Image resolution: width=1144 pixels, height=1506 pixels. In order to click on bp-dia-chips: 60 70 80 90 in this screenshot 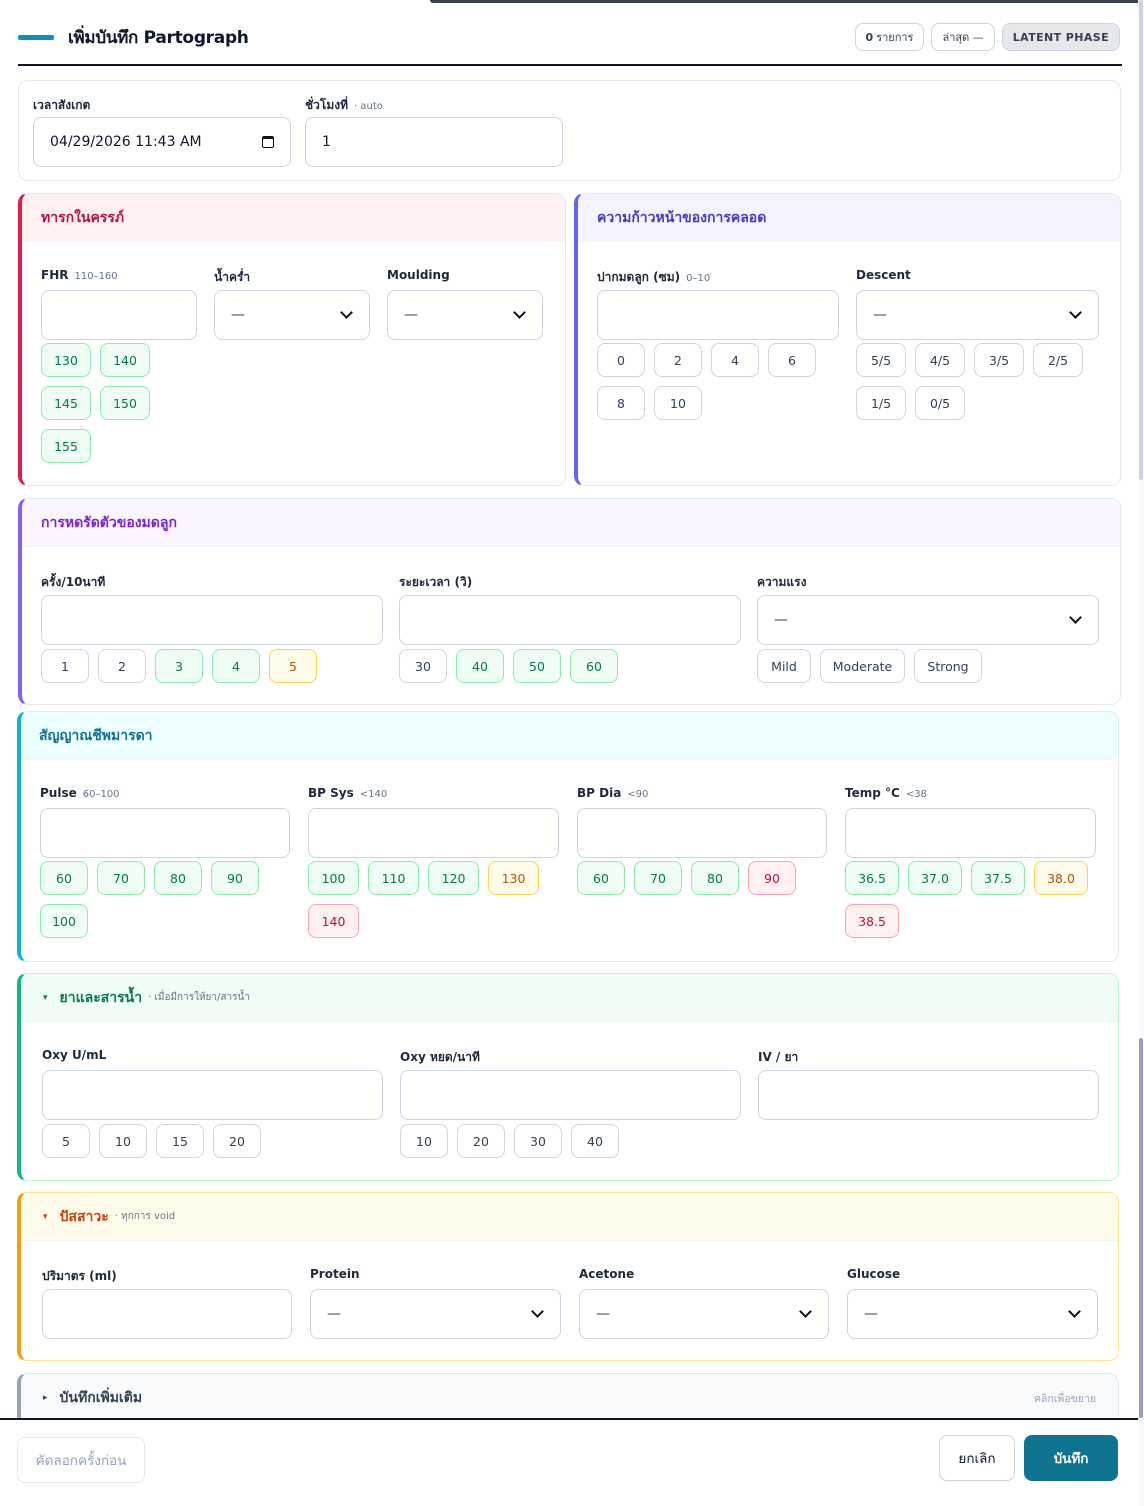, I will do `click(702, 878)`.